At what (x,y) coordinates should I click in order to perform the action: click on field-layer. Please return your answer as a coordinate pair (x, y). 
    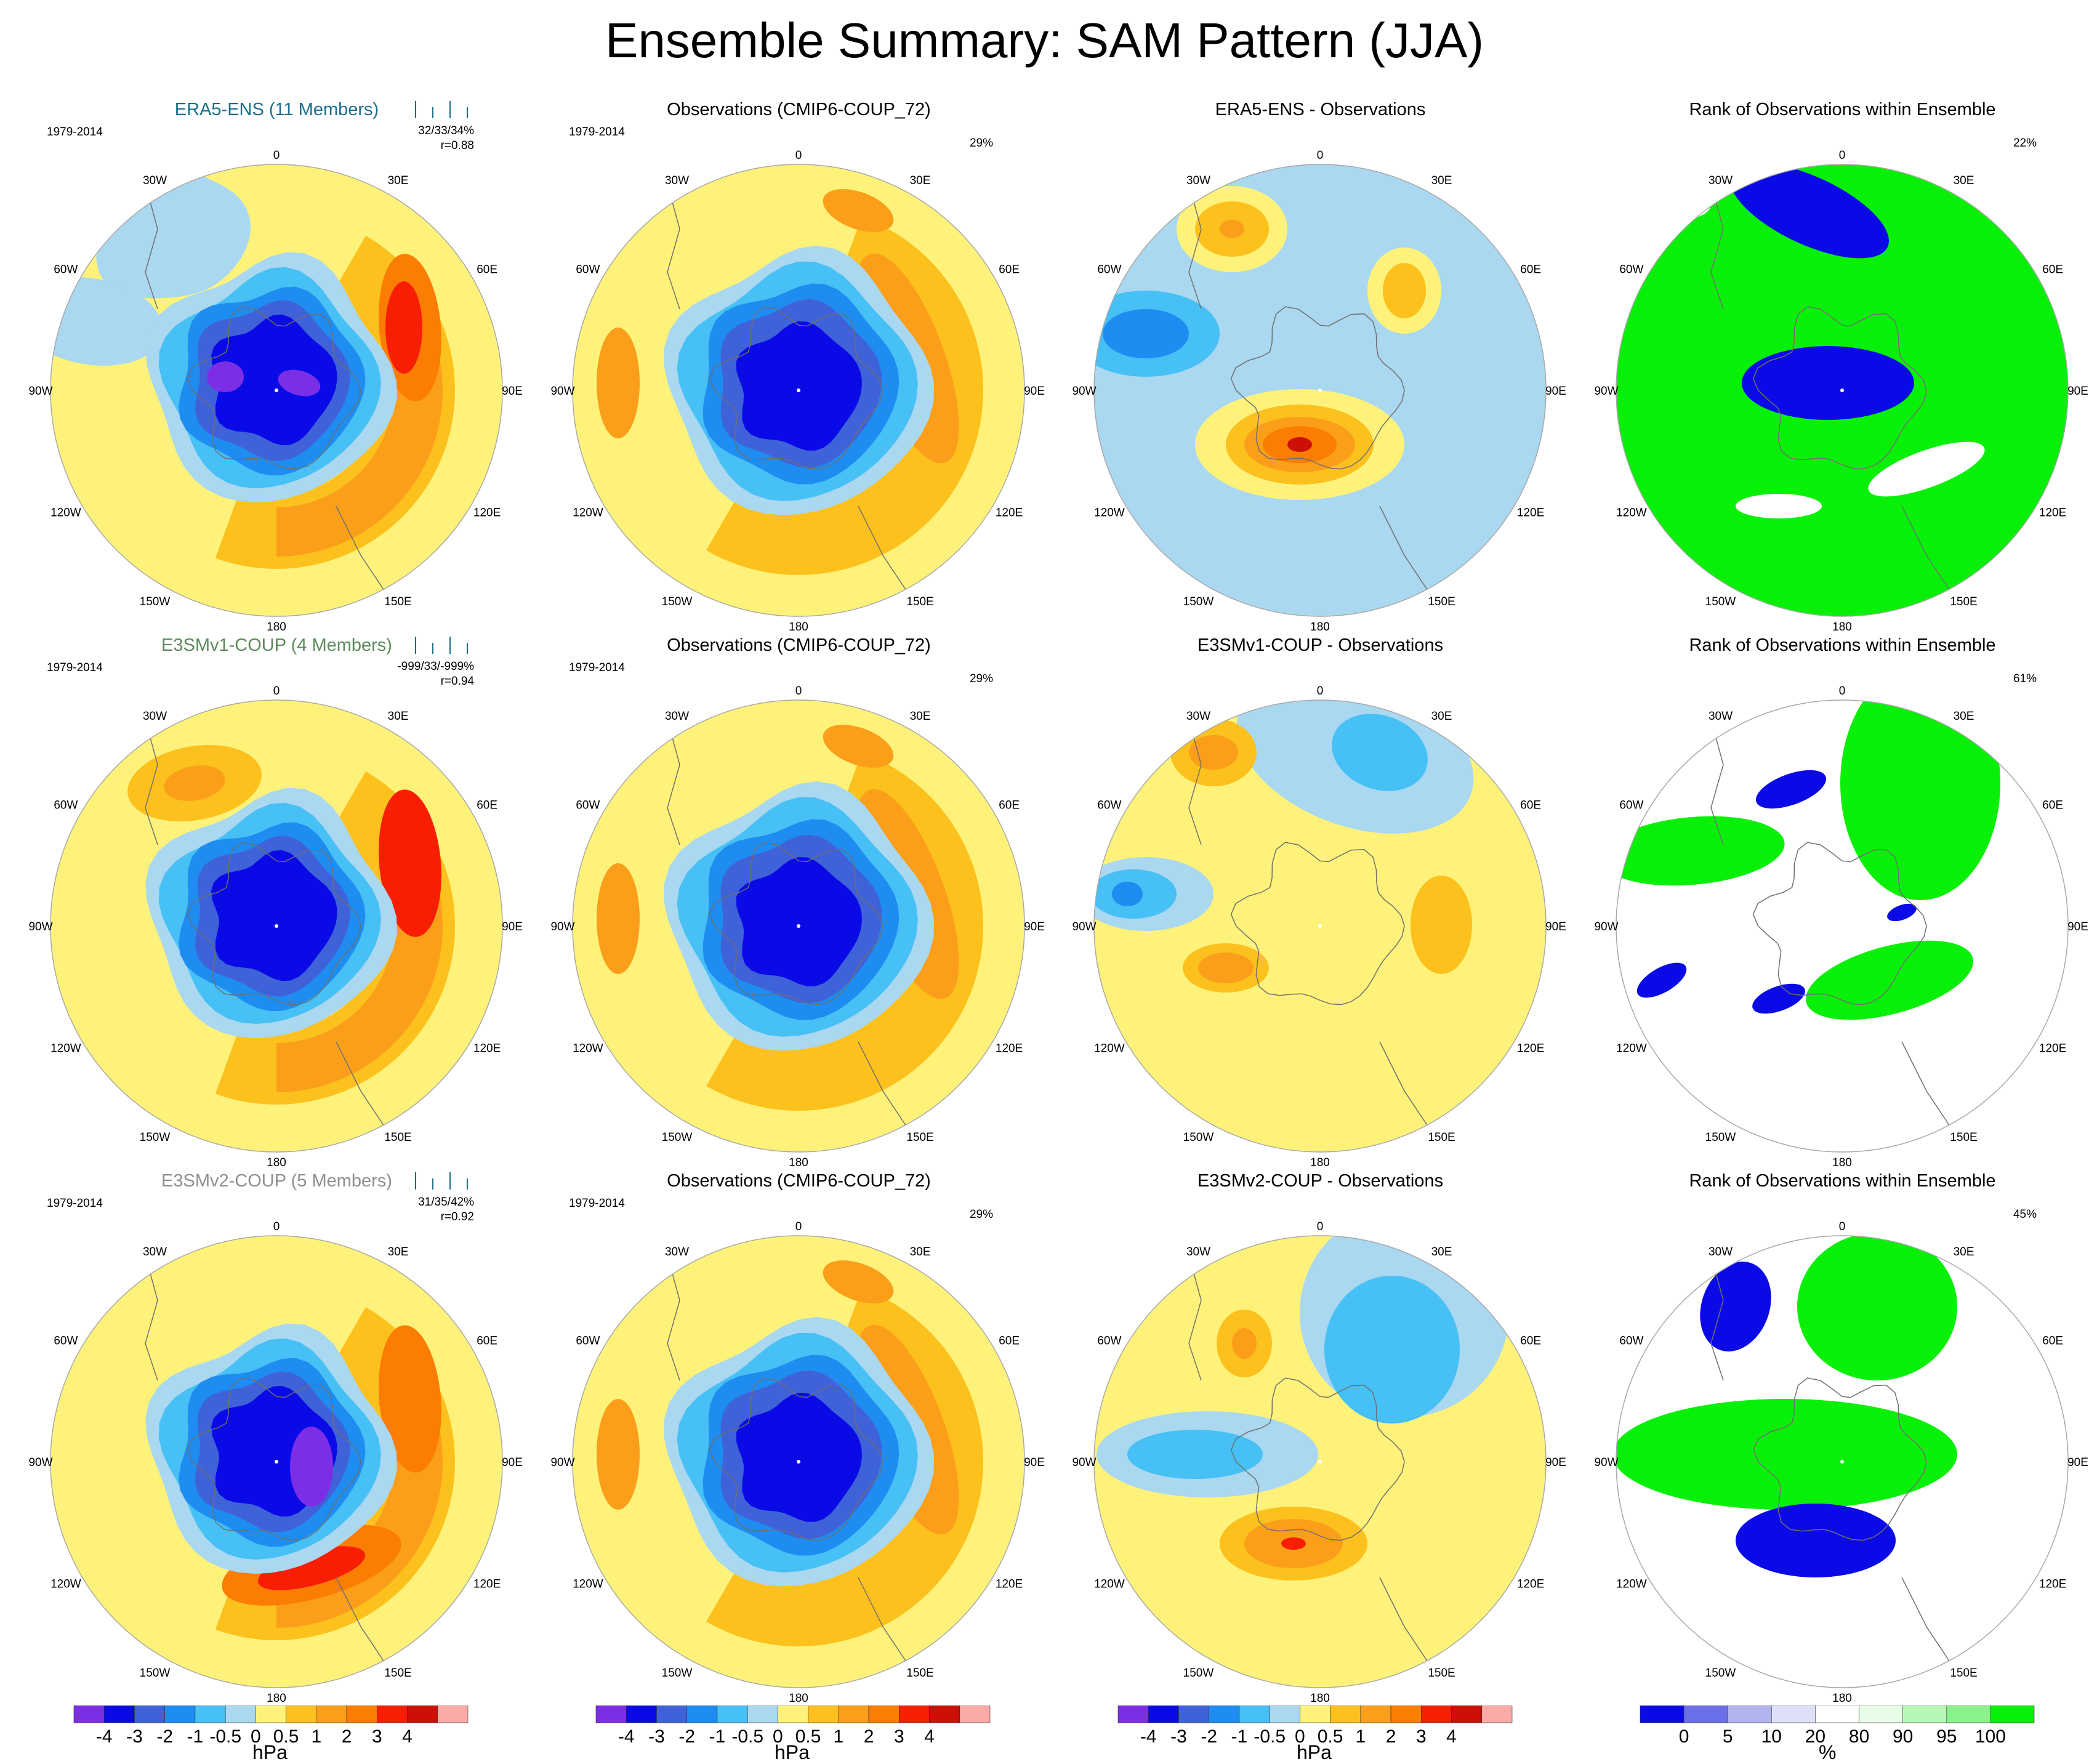
    Looking at the image, I should click on (276, 390).